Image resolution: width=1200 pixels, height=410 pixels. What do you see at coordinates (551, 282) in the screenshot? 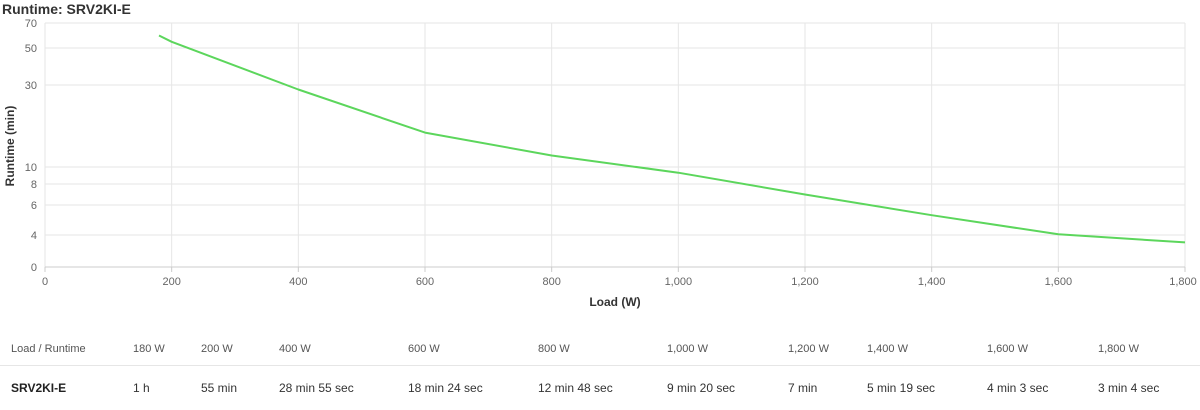
I see `x-tick-label: 800` at bounding box center [551, 282].